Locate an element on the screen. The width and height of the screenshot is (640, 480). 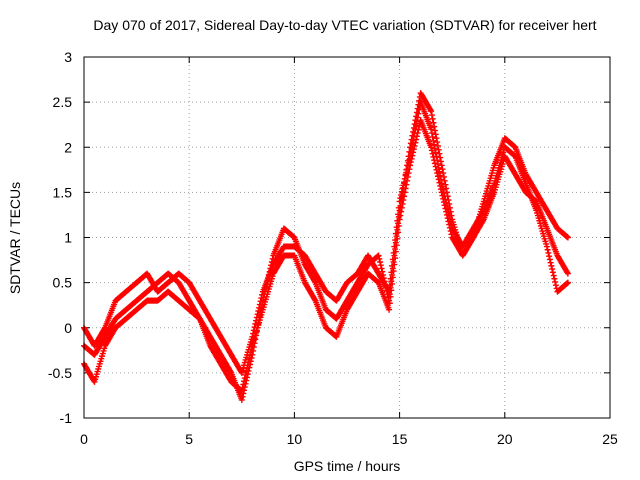
x-tick-labels: 0 5 10 15 20 25 is located at coordinates (349, 439).